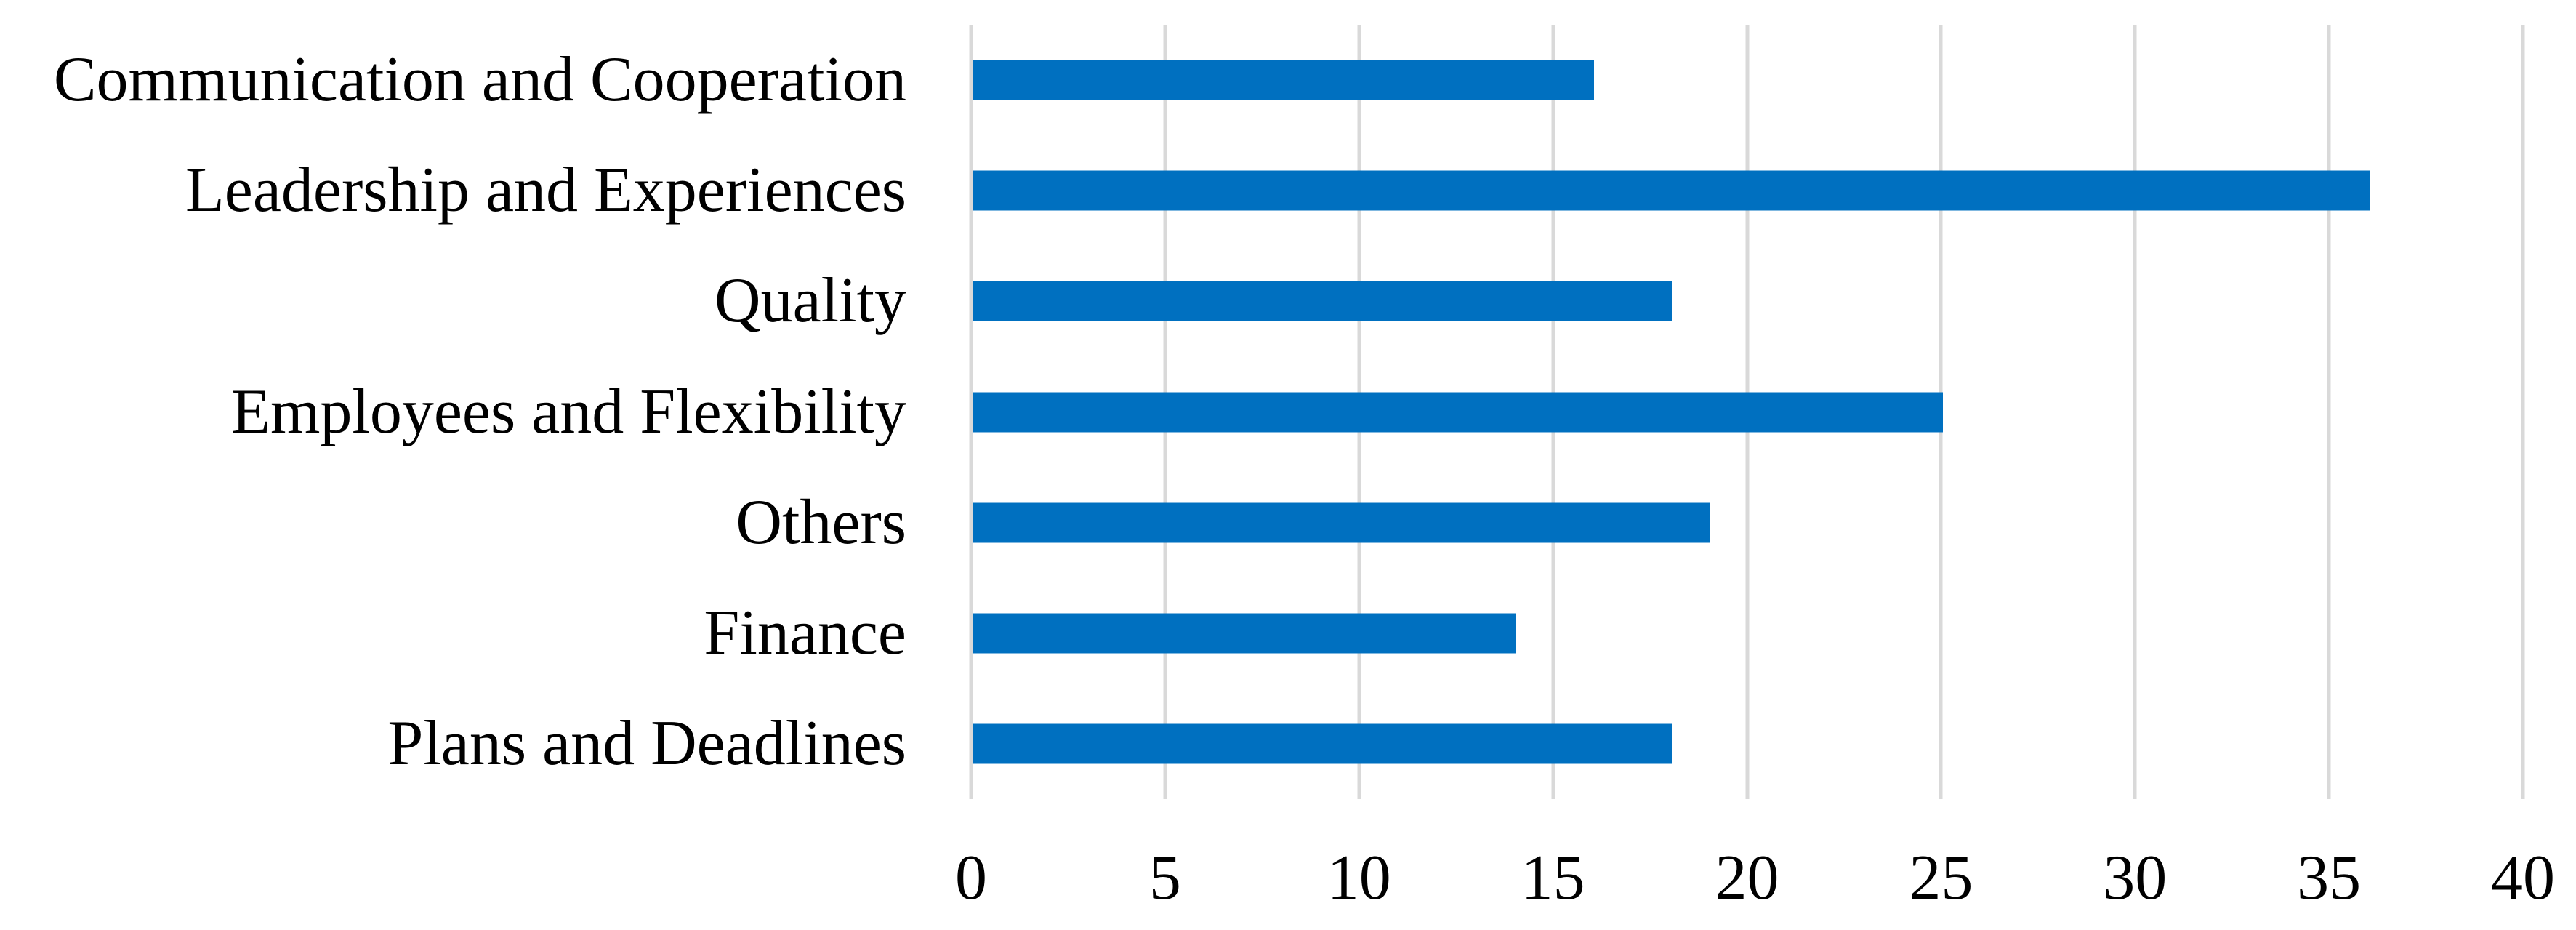  I want to click on x-tick-label-15: 15, so click(1553, 878).